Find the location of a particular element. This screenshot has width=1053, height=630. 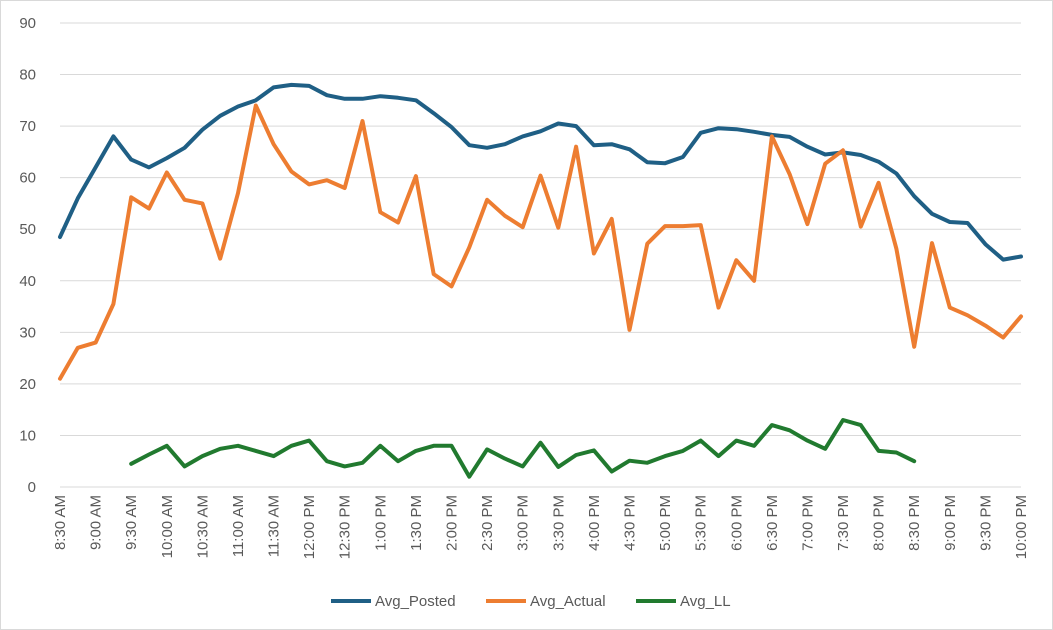

y-tick-label: 70 is located at coordinates (27, 126).